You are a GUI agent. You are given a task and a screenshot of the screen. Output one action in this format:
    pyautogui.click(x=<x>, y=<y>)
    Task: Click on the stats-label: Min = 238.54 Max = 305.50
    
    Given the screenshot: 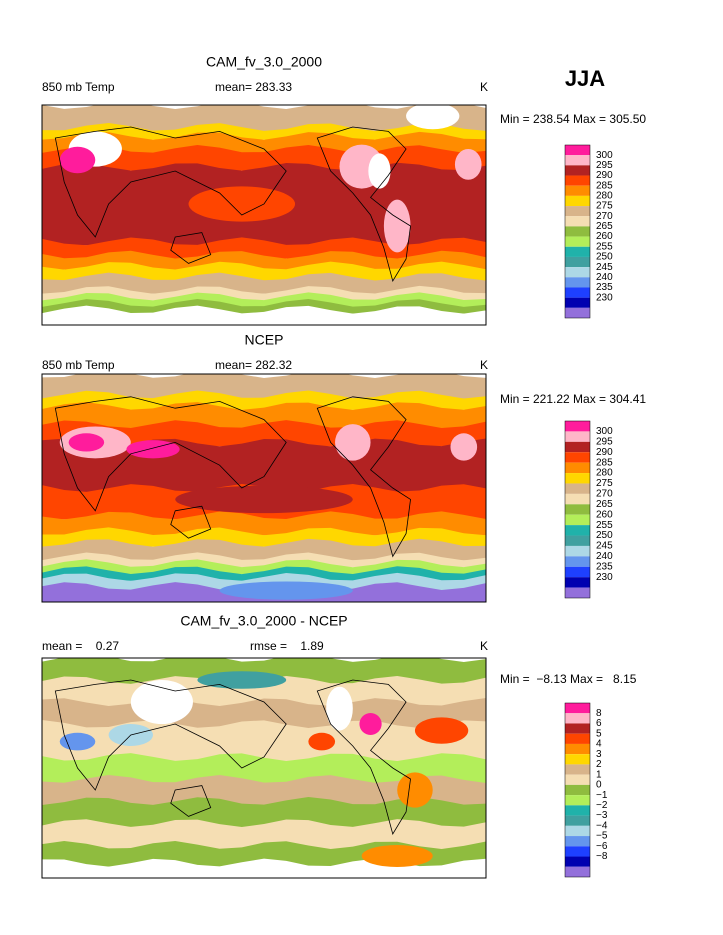 What is the action you would take?
    pyautogui.click(x=573, y=119)
    